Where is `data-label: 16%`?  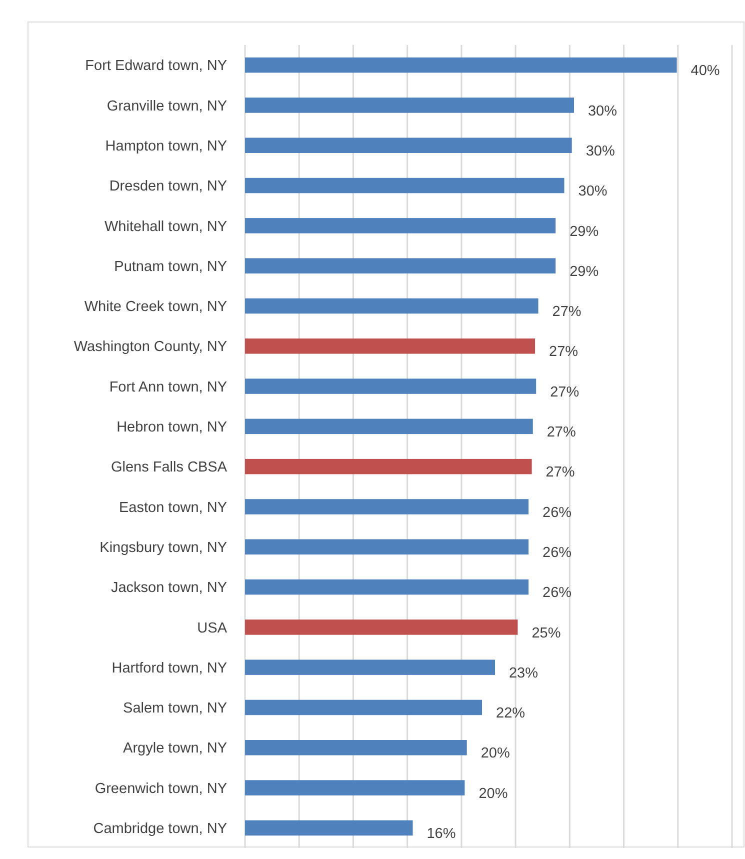
data-label: 16% is located at coordinates (441, 834).